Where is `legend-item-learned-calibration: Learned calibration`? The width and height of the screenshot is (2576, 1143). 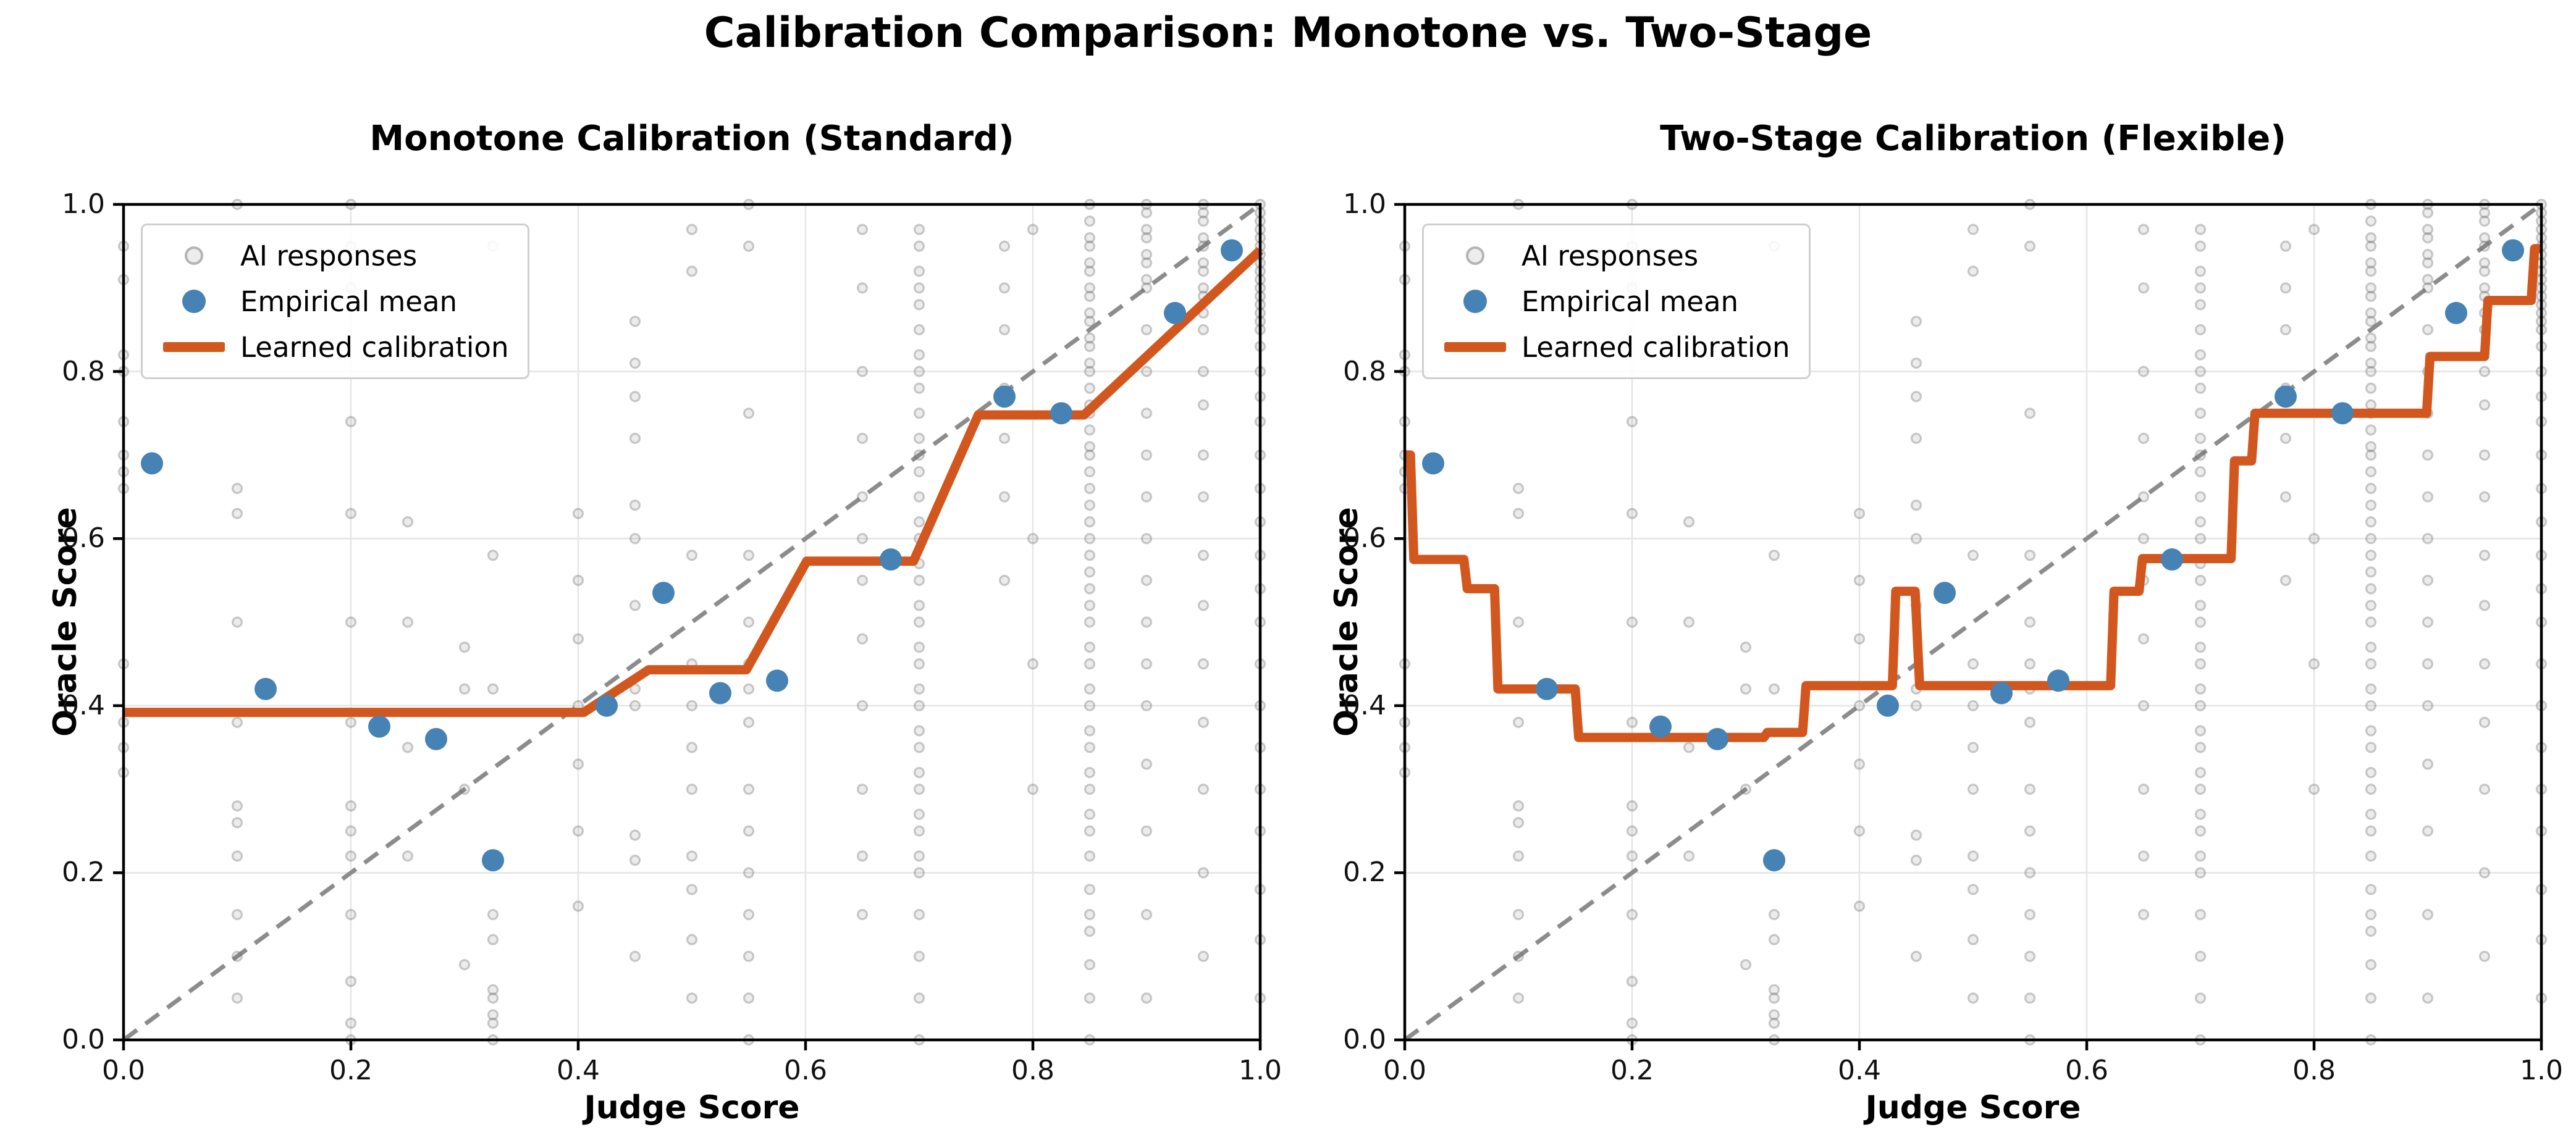
legend-item-learned-calibration: Learned calibration is located at coordinates (328, 347).